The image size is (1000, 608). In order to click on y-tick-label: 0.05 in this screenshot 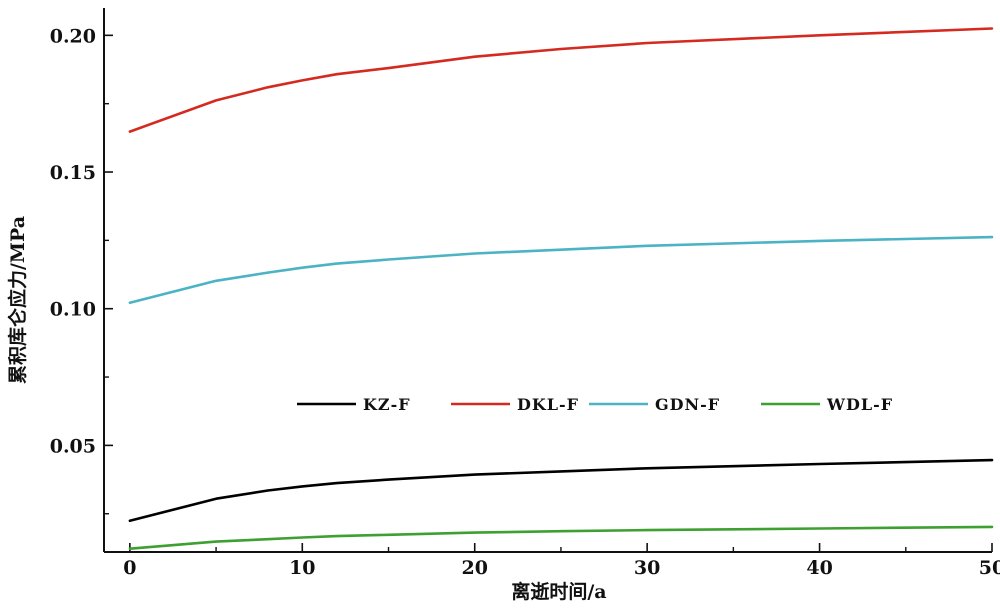, I will do `click(73, 446)`.